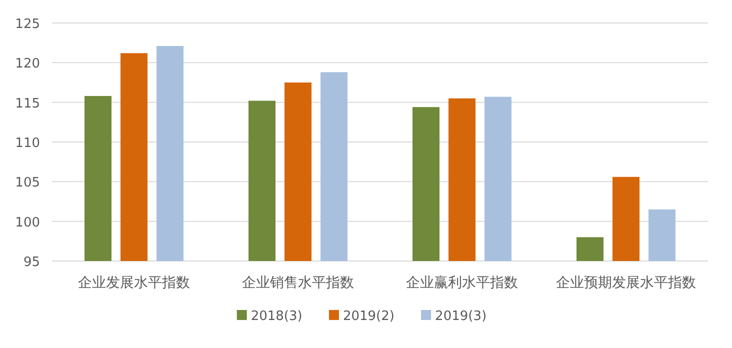 The image size is (732, 348). I want to click on y-tick-label: 120, so click(27, 64).